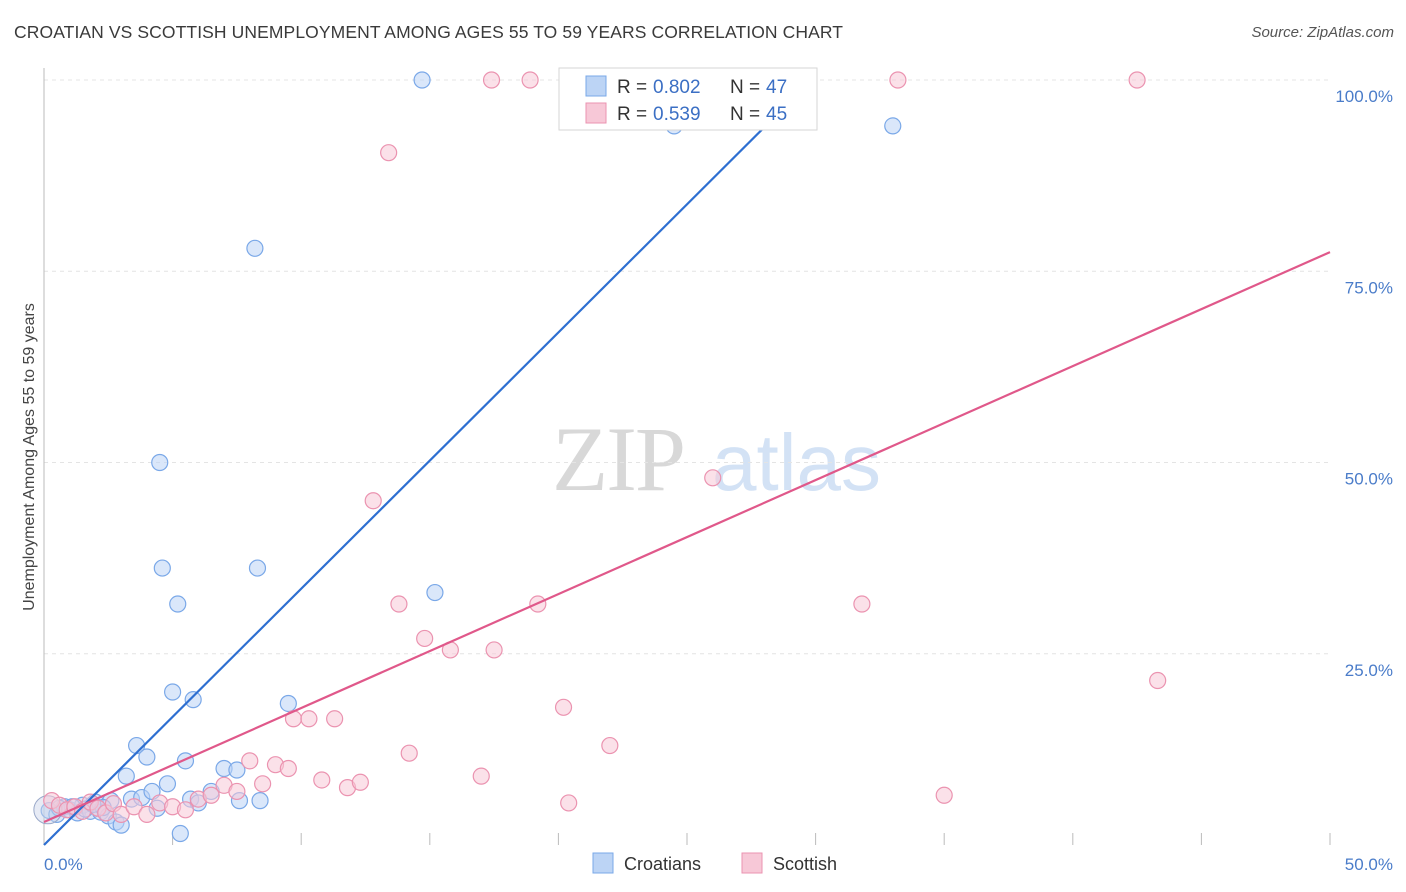 This screenshot has width=1406, height=892. What do you see at coordinates (1369, 479) in the screenshot?
I see `y-tick-label-50: 50.0%` at bounding box center [1369, 479].